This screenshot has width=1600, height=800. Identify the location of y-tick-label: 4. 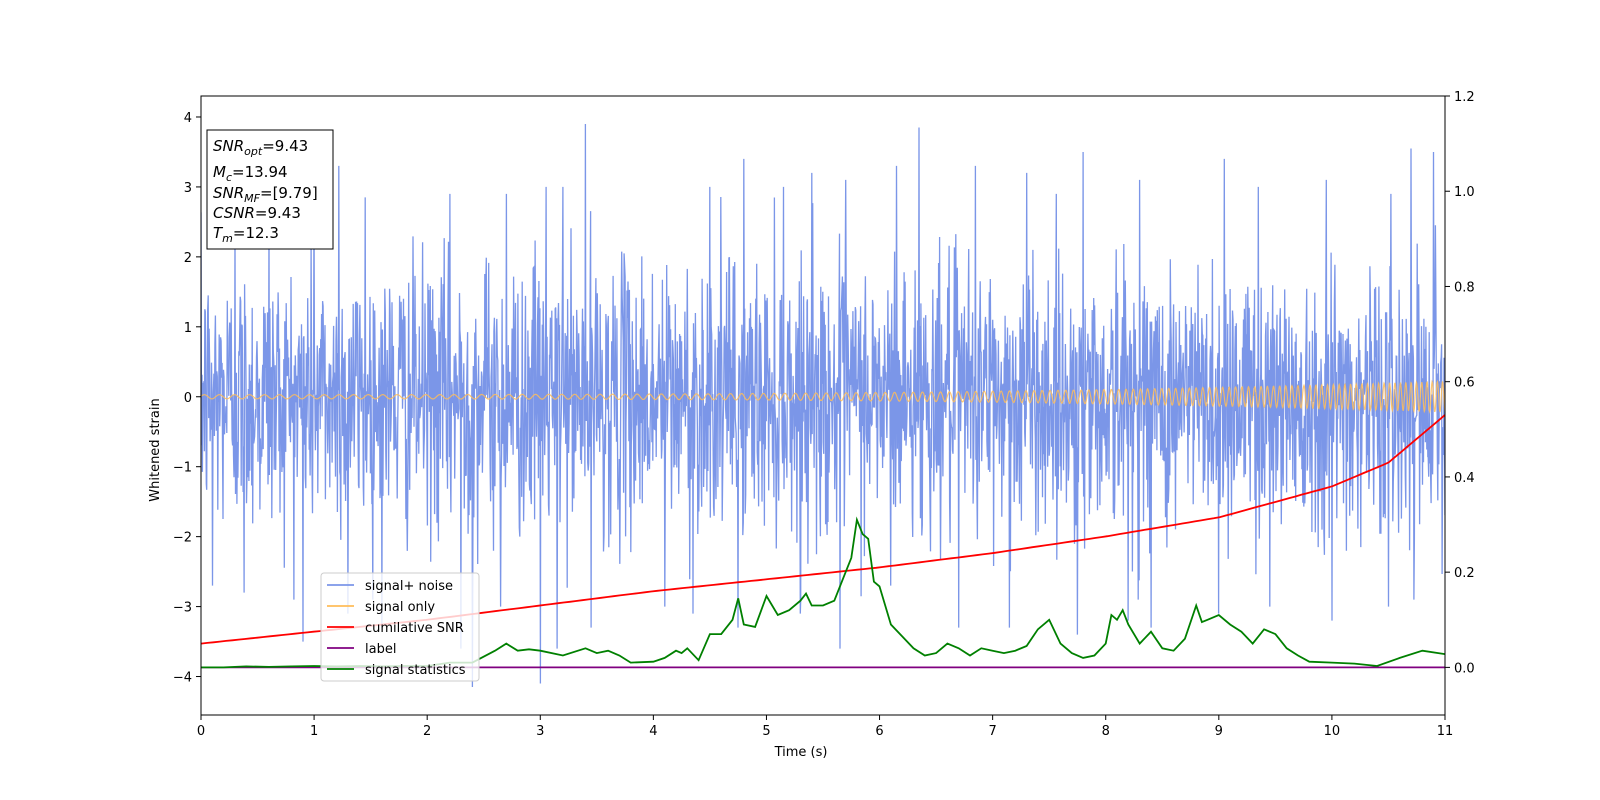
(188, 118).